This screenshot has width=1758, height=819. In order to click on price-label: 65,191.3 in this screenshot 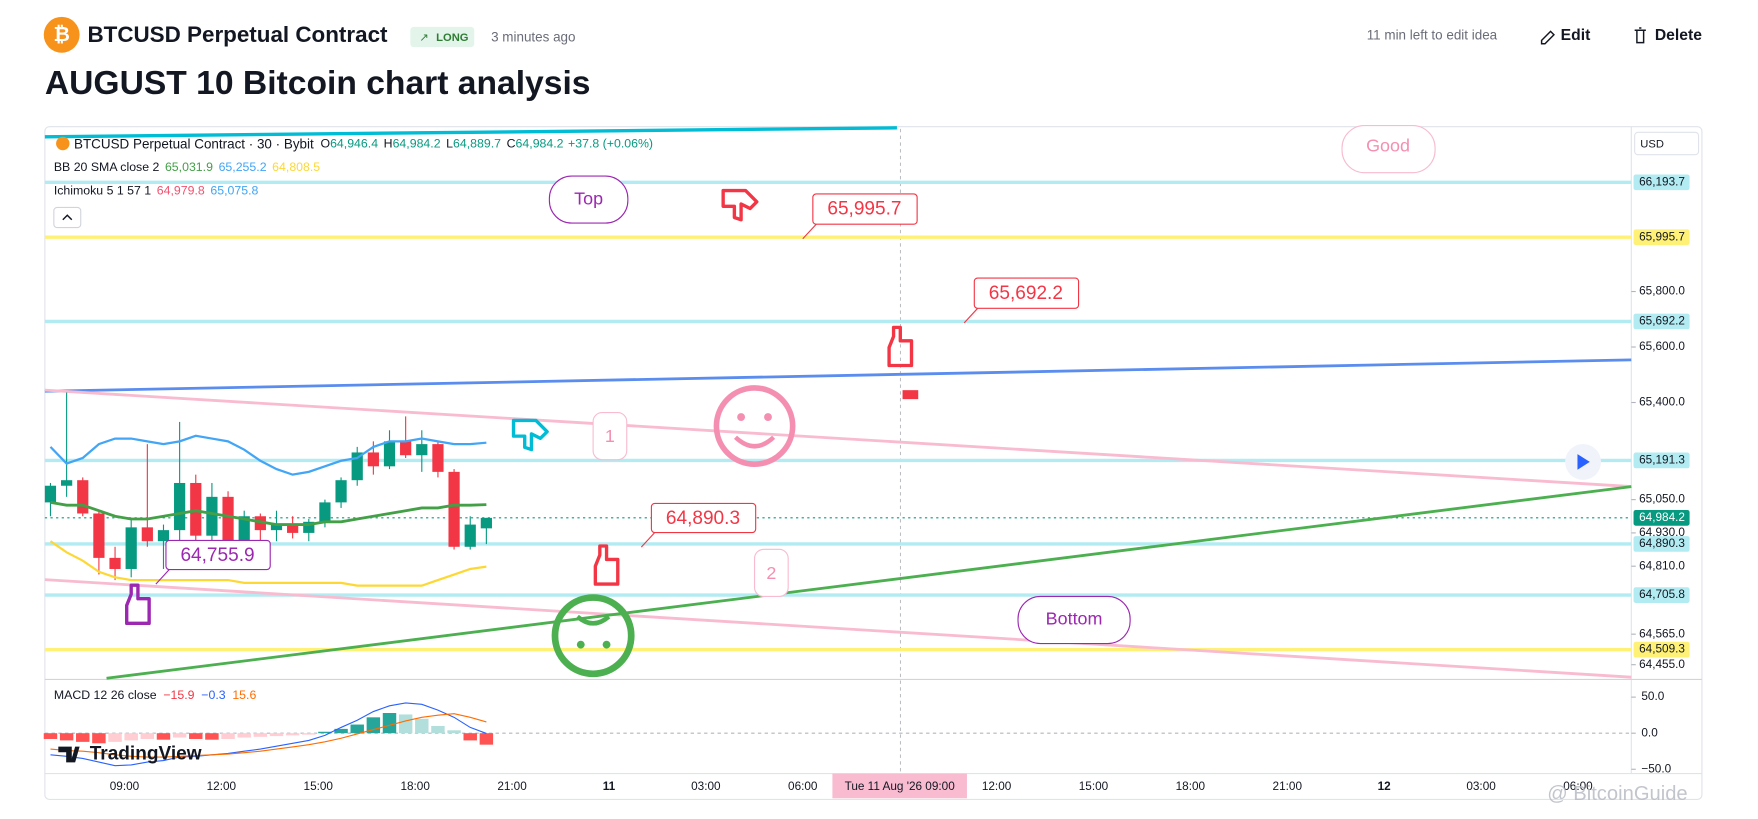, I will do `click(1662, 460)`.